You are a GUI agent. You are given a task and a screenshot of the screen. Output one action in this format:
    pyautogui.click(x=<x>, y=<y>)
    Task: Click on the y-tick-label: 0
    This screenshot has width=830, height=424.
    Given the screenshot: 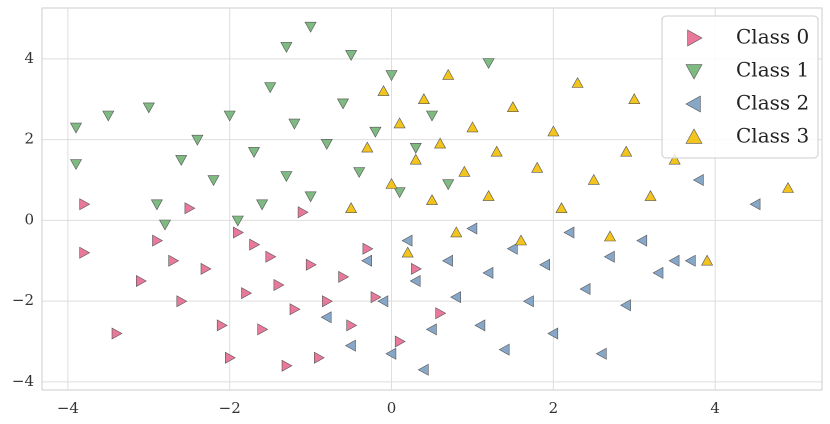 What is the action you would take?
    pyautogui.click(x=29, y=219)
    